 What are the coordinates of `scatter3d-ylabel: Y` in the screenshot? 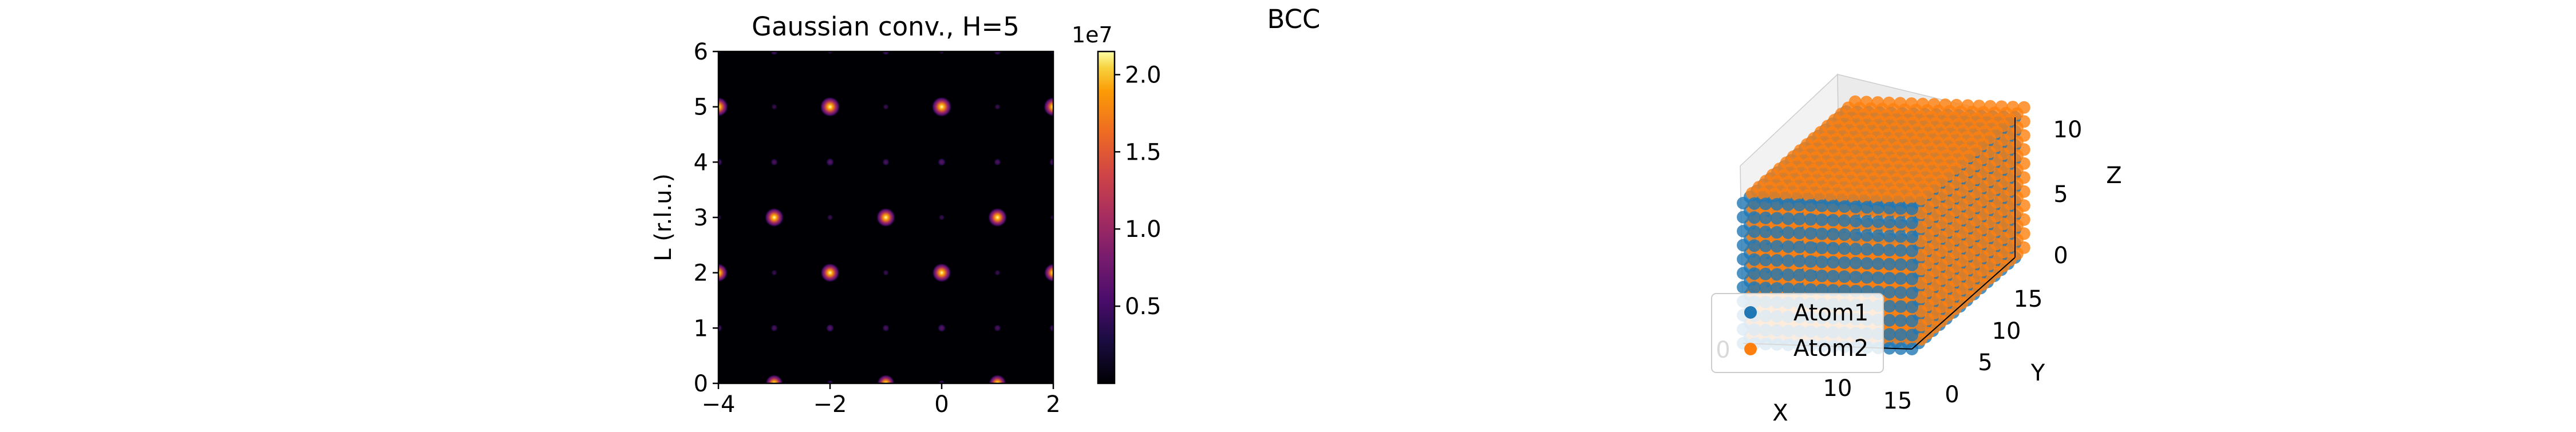 It's located at (2037, 373).